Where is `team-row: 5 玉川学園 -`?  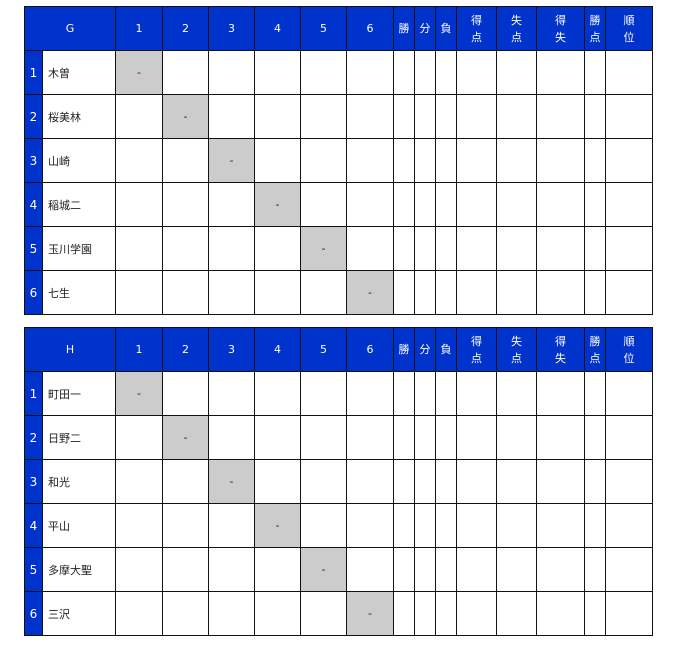 team-row: 5 玉川学園 - is located at coordinates (338, 248).